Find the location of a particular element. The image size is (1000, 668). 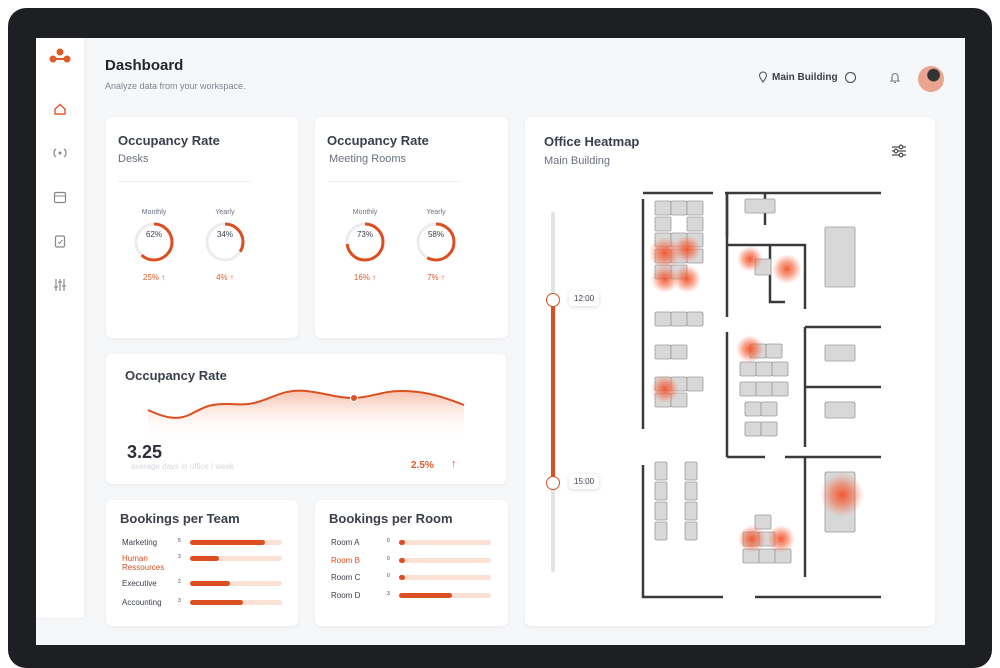

booking-count: 2 is located at coordinates (179, 582).